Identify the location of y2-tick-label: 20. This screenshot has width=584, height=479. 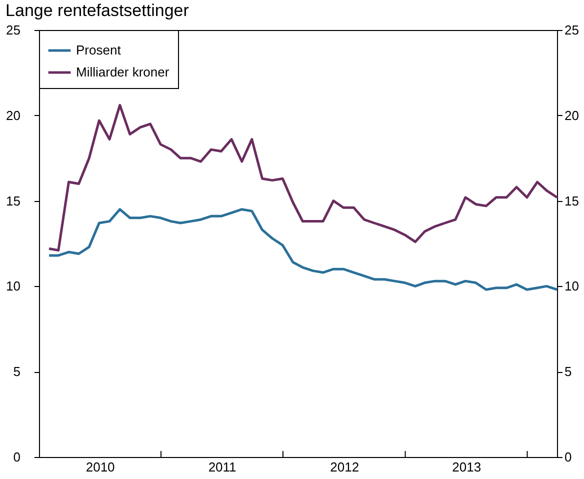
(571, 115).